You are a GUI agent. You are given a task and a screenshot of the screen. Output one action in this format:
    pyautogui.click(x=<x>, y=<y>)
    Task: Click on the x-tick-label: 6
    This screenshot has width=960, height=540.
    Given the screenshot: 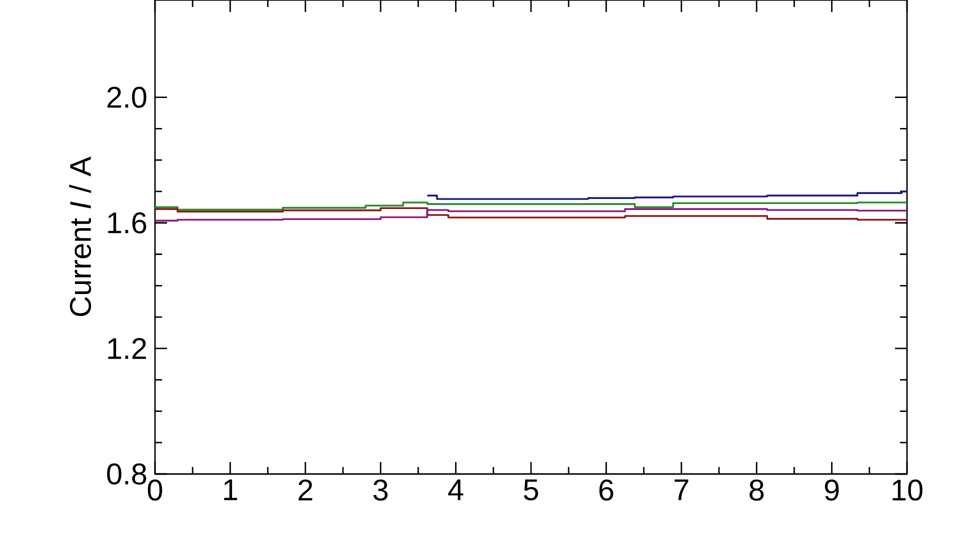 What is the action you would take?
    pyautogui.click(x=606, y=490)
    